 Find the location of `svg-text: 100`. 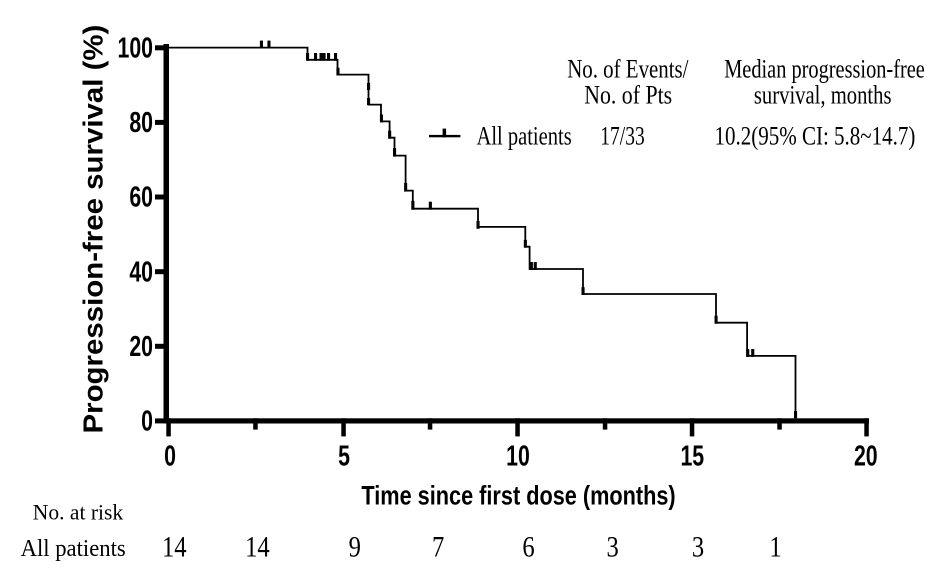

svg-text: 100 is located at coordinates (135, 48).